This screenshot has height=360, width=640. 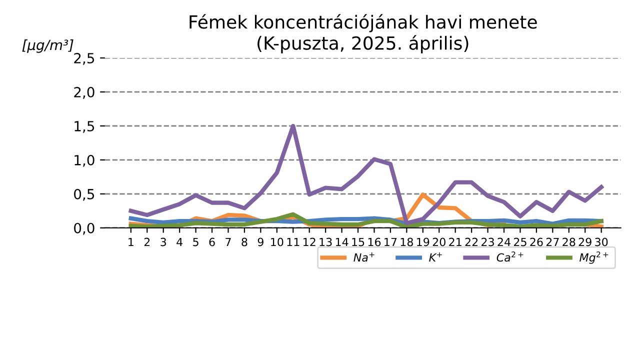 What do you see at coordinates (277, 242) in the screenshot?
I see `x-tick-label: 10` at bounding box center [277, 242].